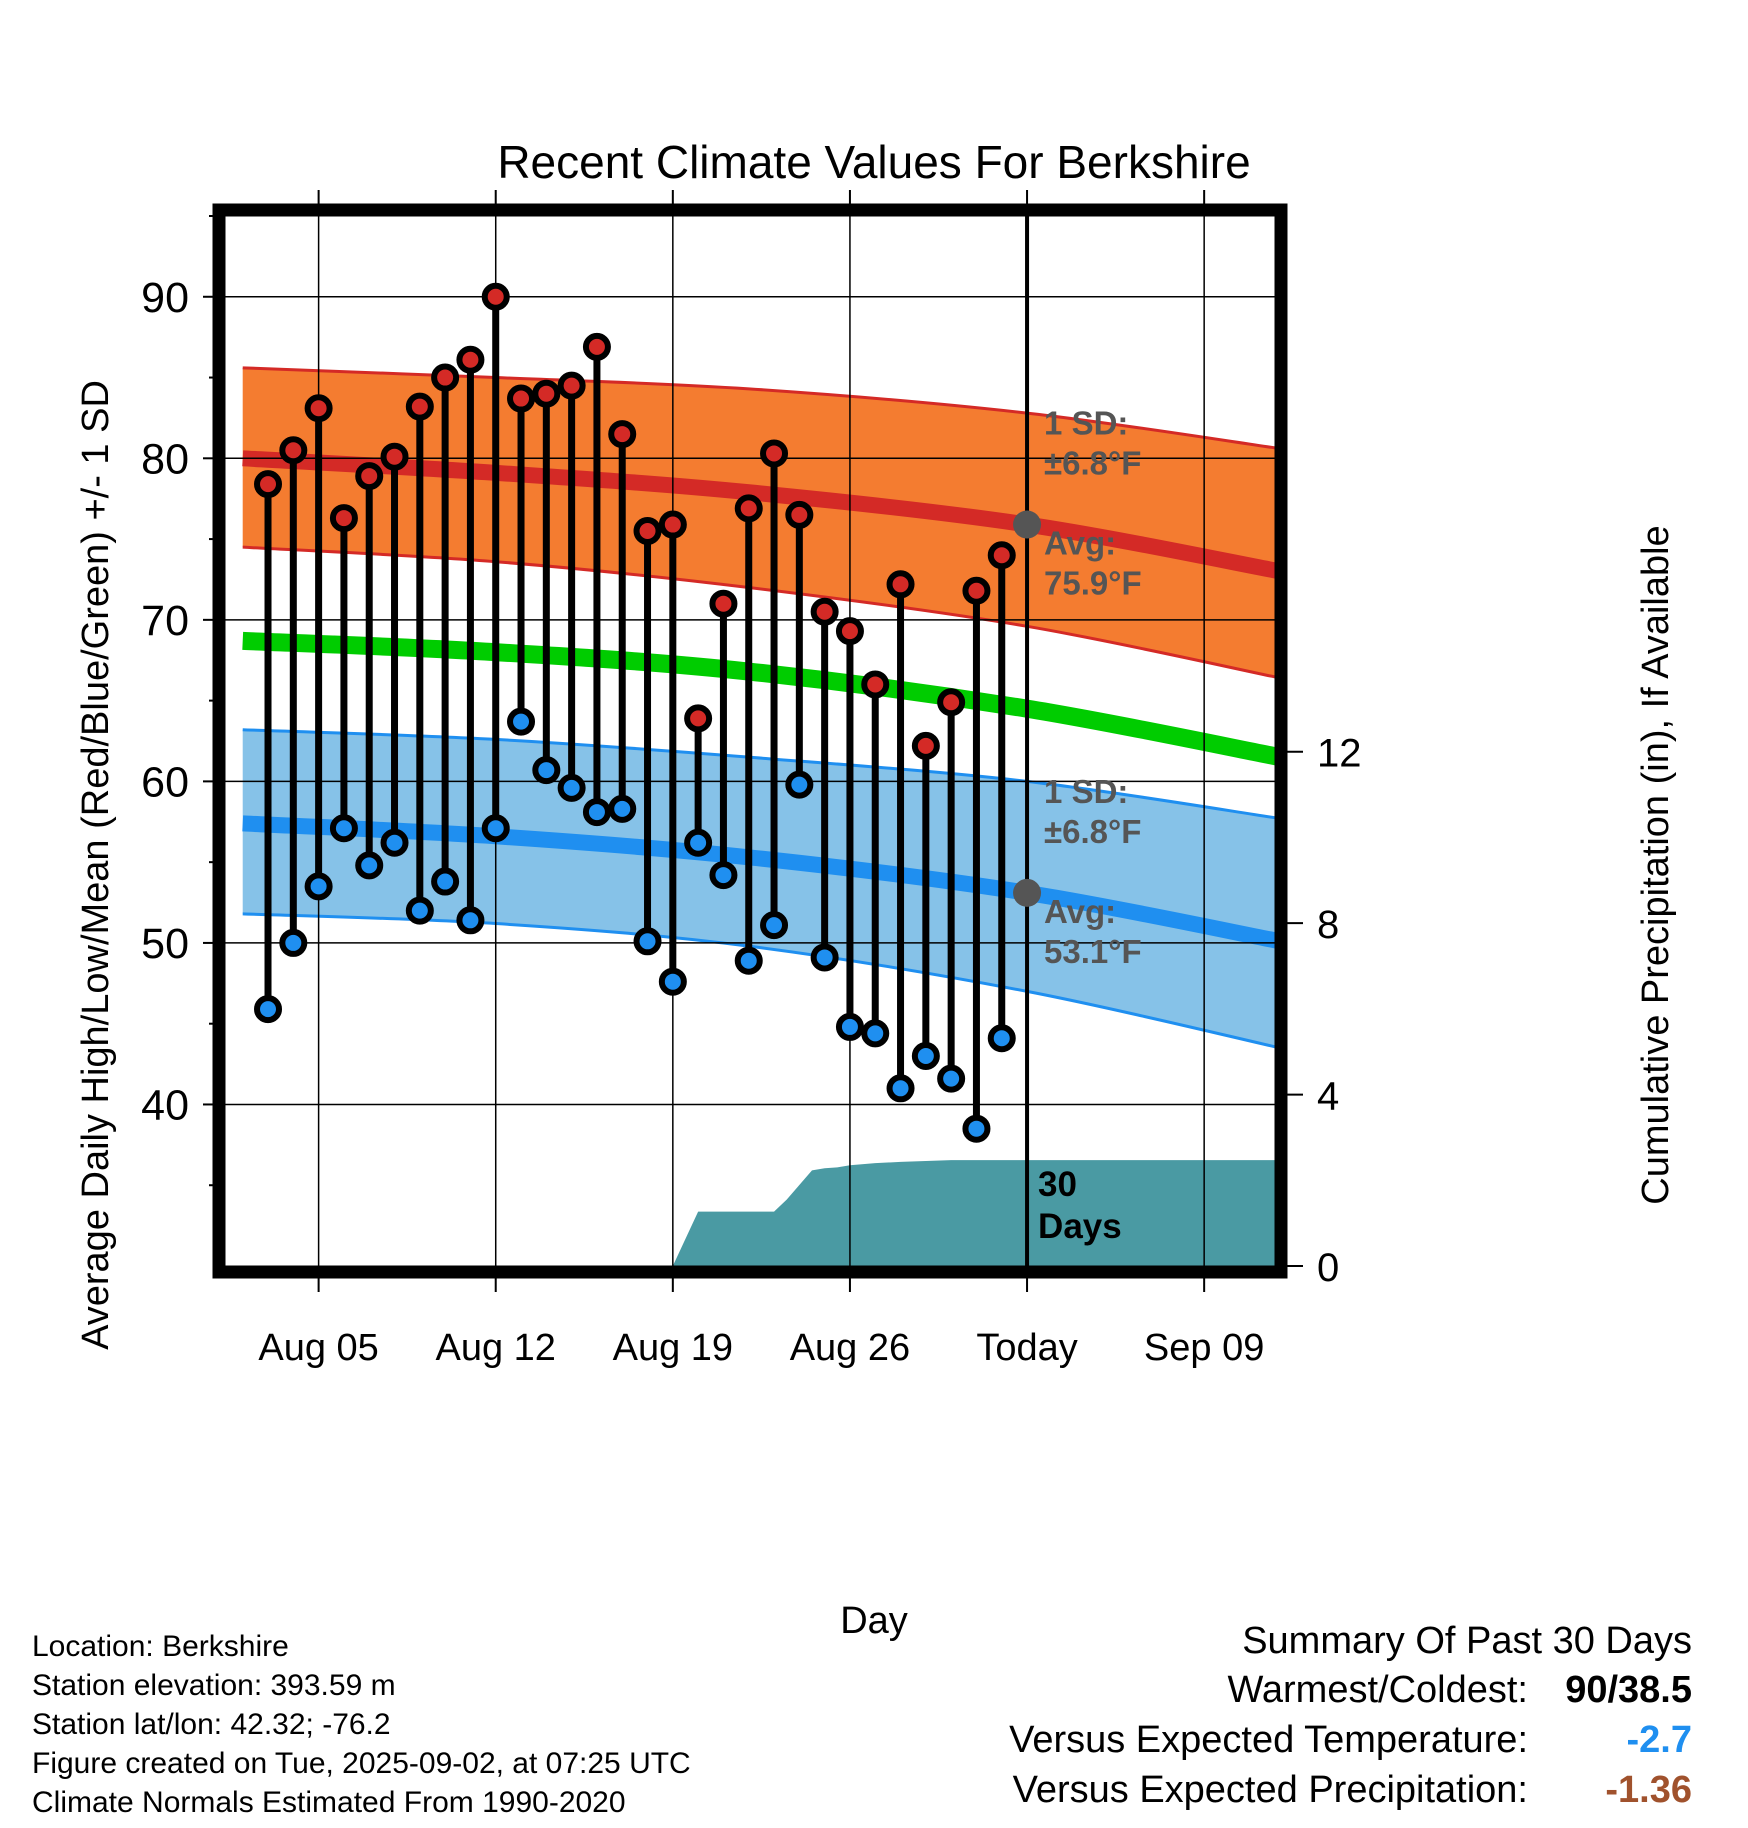 The width and height of the screenshot is (1748, 1828). Describe the element at coordinates (165, 298) in the screenshot. I see `y-tick-label: 90` at that location.